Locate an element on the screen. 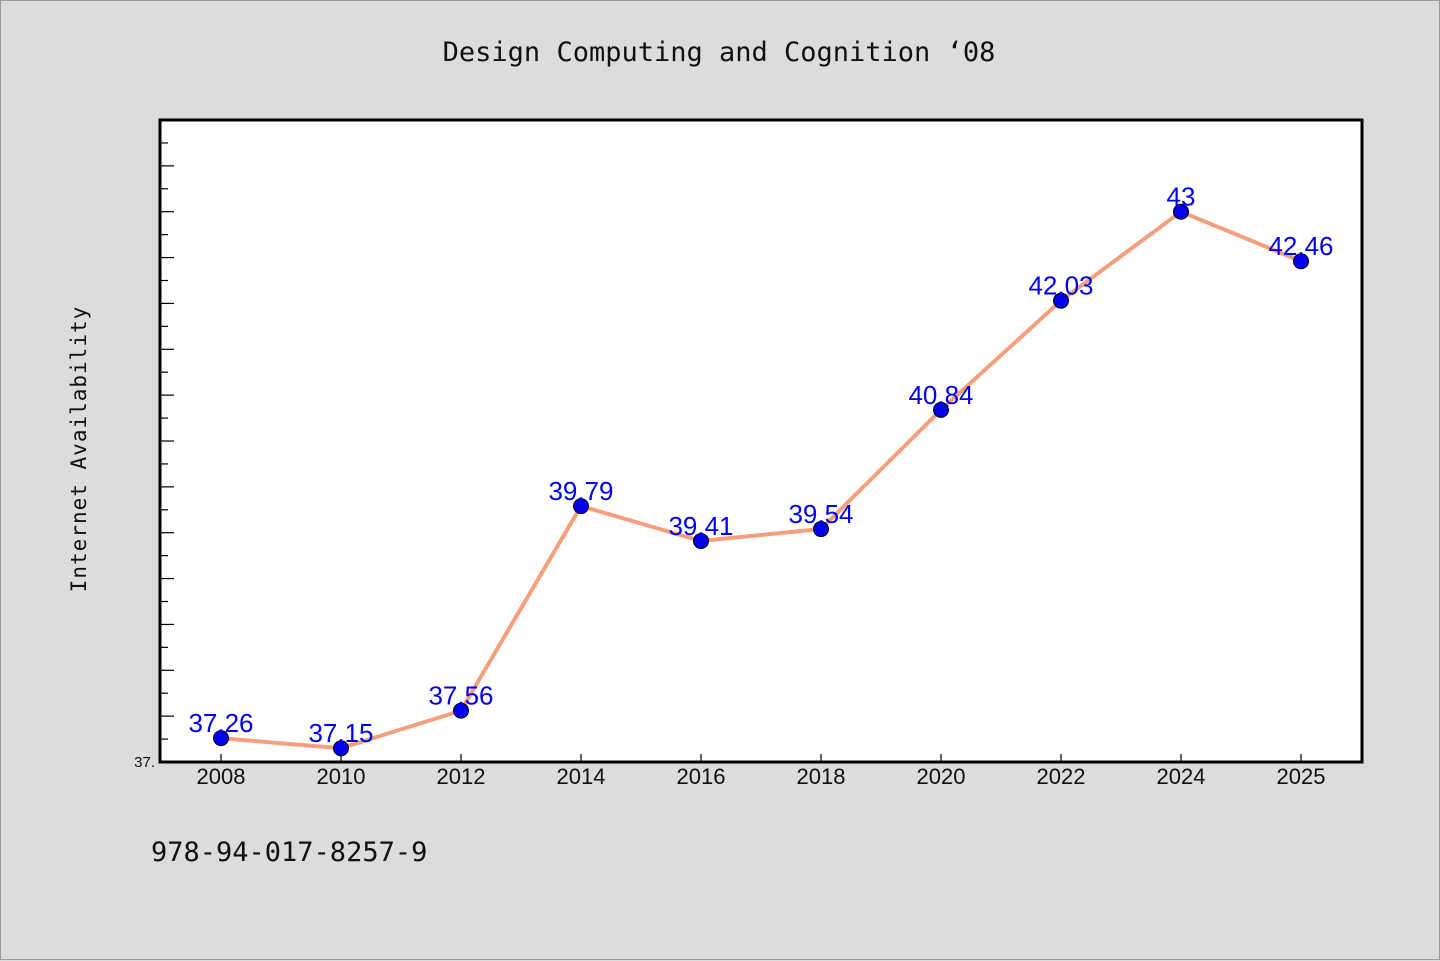  data-label: 37.15 is located at coordinates (340, 733).